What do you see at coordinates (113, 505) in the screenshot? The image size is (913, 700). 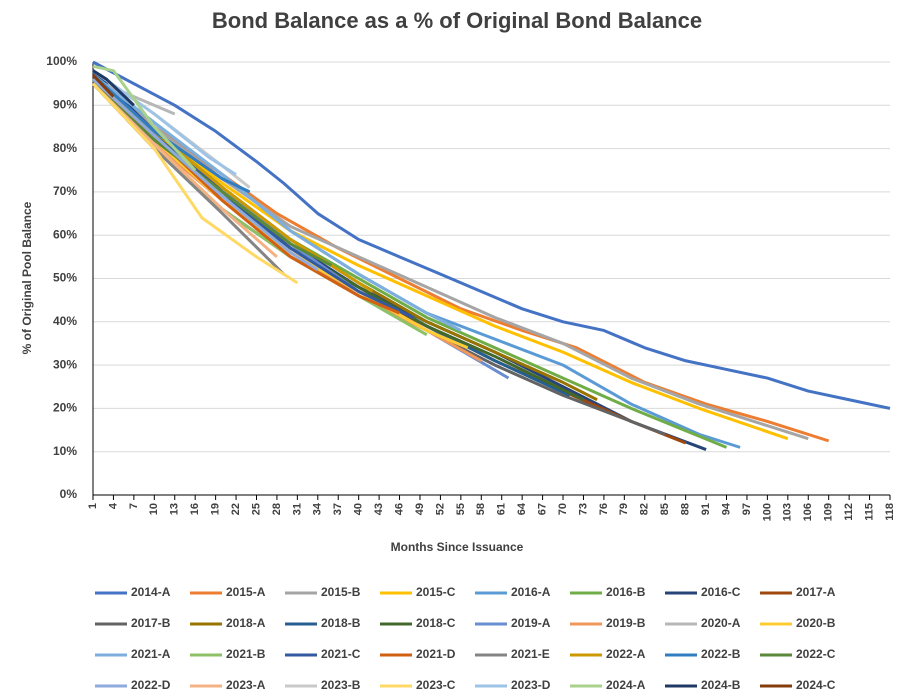 I see `x-tick-label: 4` at bounding box center [113, 505].